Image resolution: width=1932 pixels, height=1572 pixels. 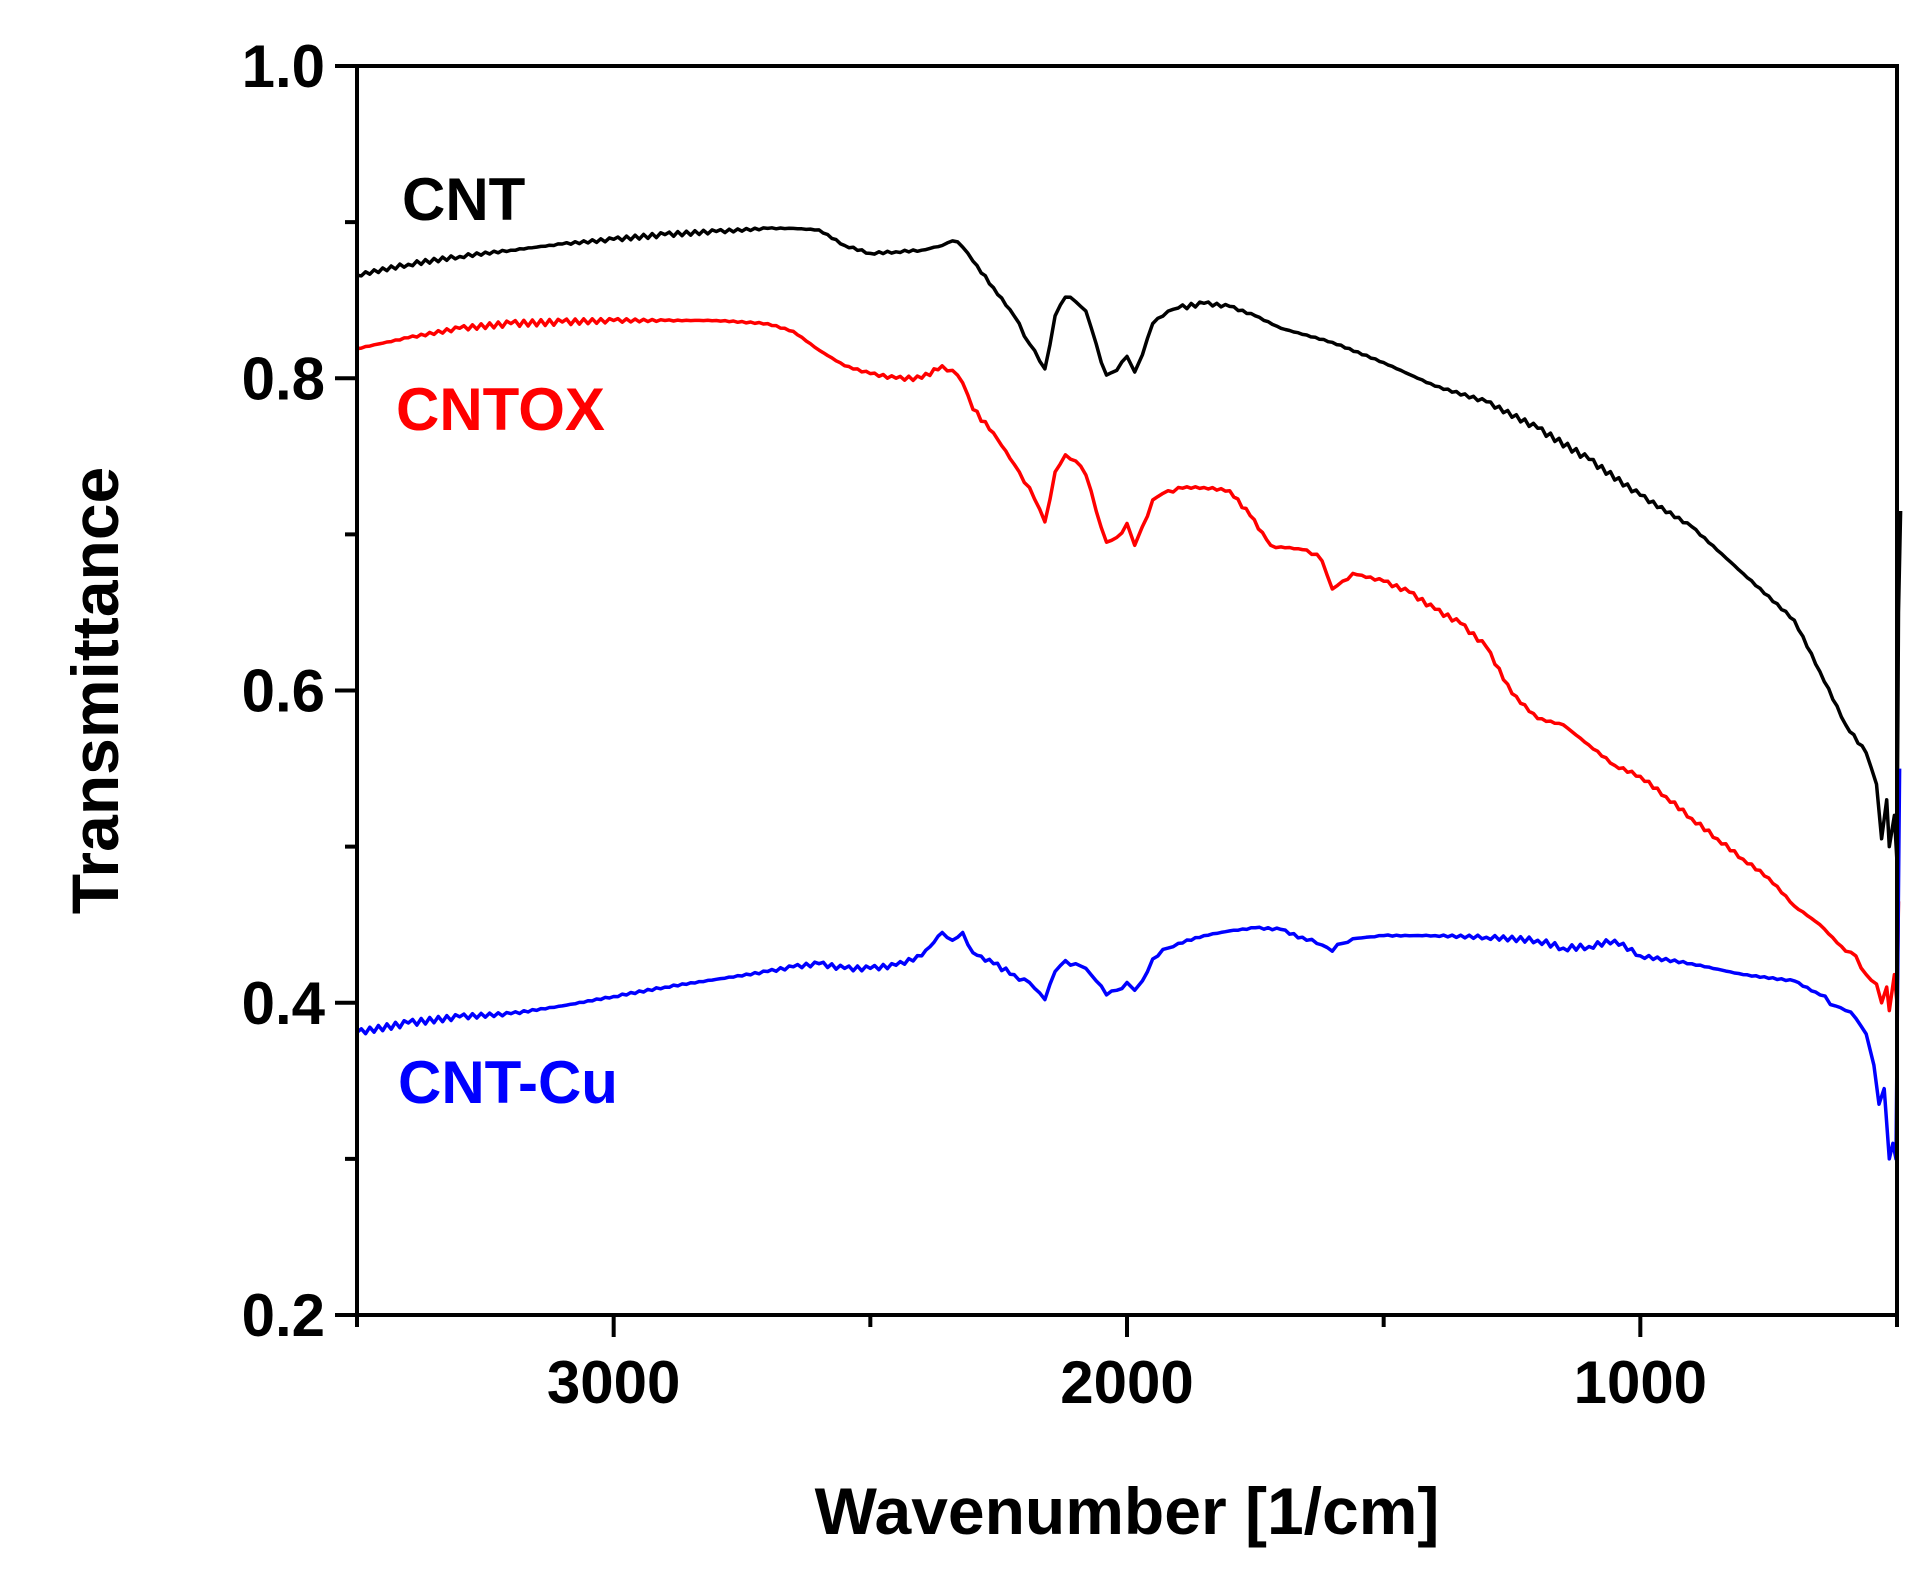 I want to click on y-tick-label-0-8: 0.8, so click(x=283, y=378).